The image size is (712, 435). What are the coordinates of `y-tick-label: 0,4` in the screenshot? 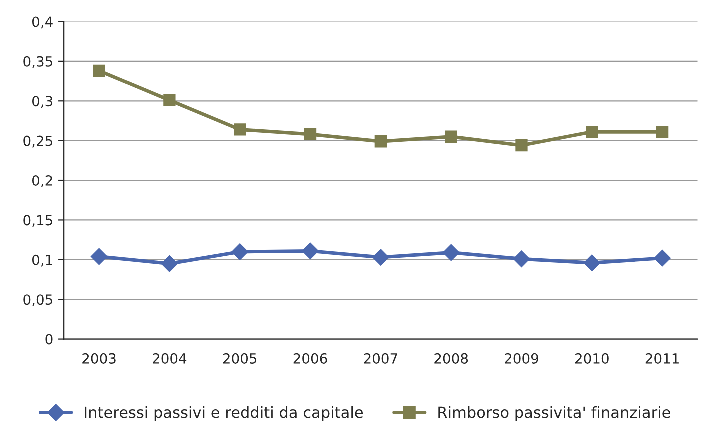 It's located at (42, 22).